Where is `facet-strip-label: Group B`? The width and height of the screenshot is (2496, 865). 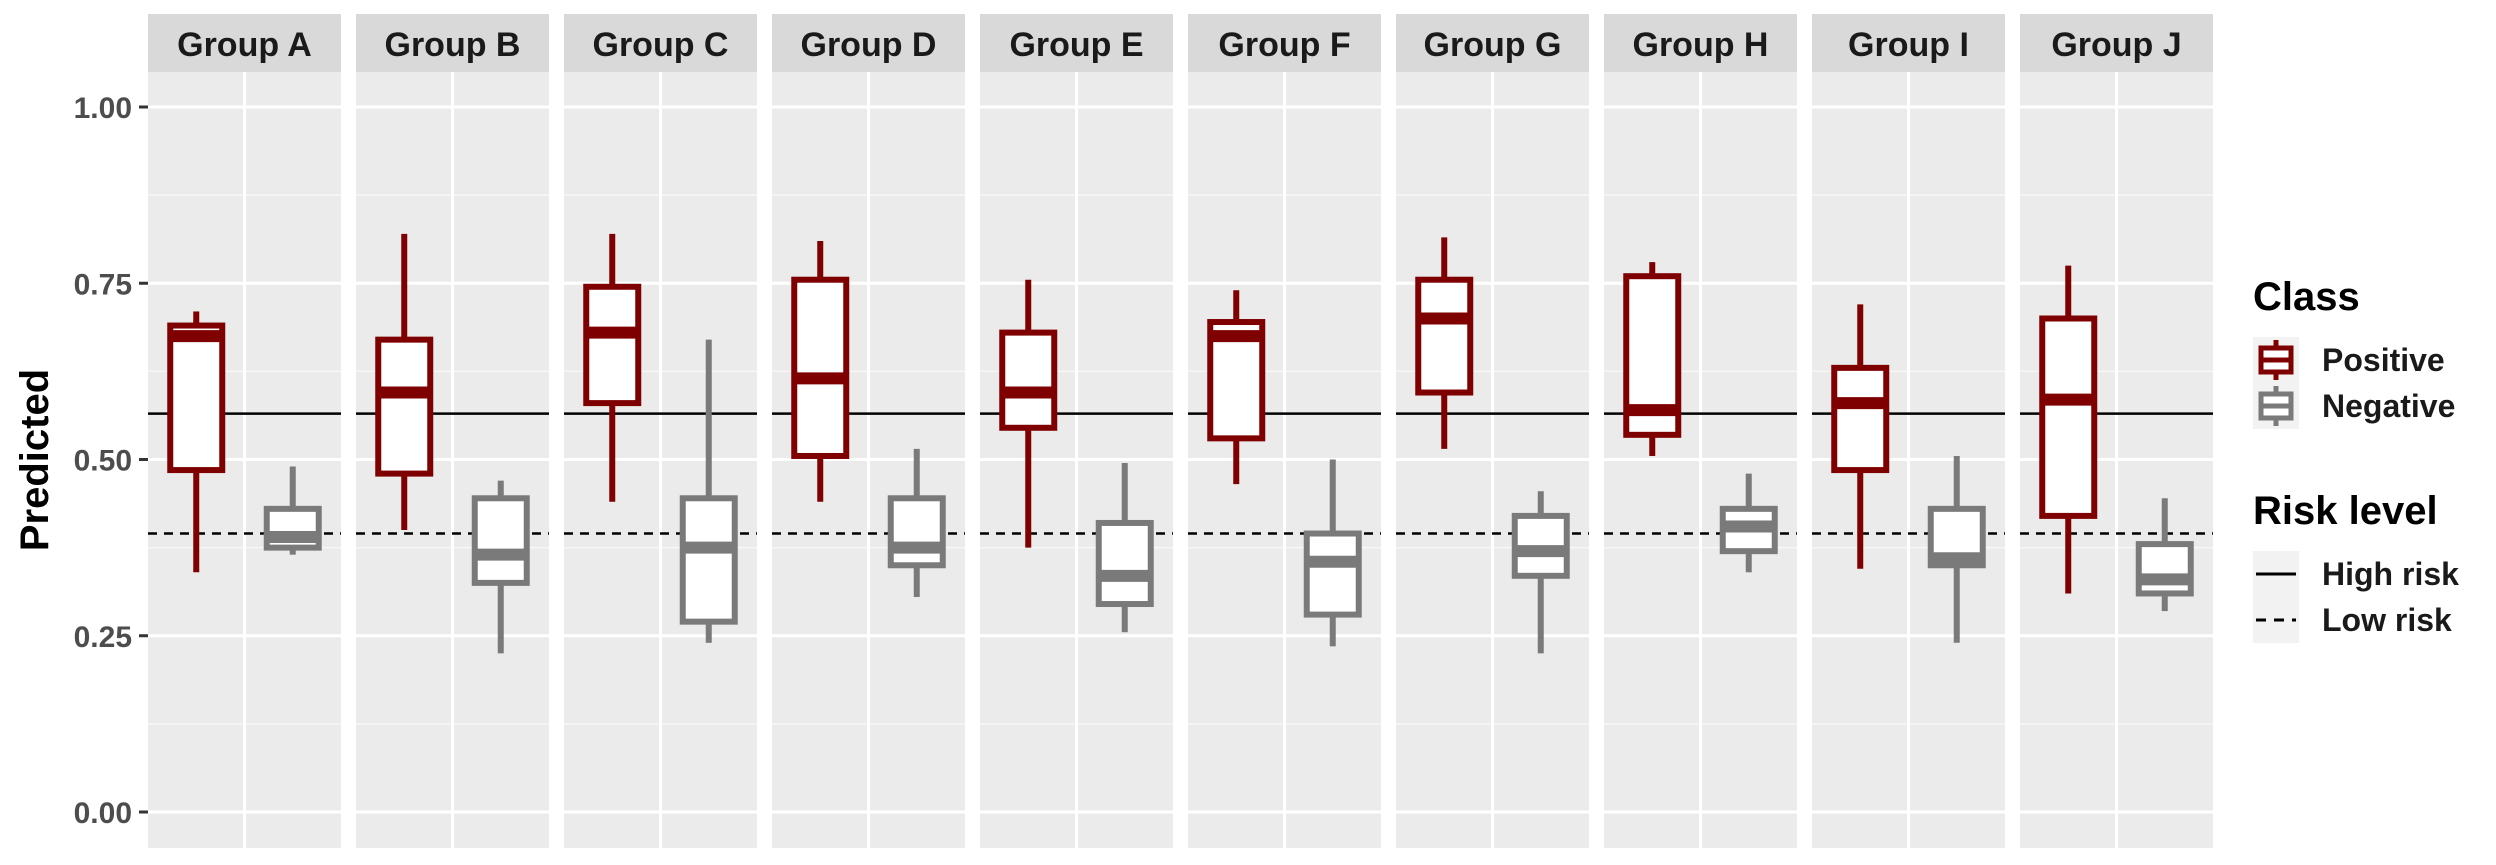
facet-strip-label: Group B is located at coordinates (453, 45).